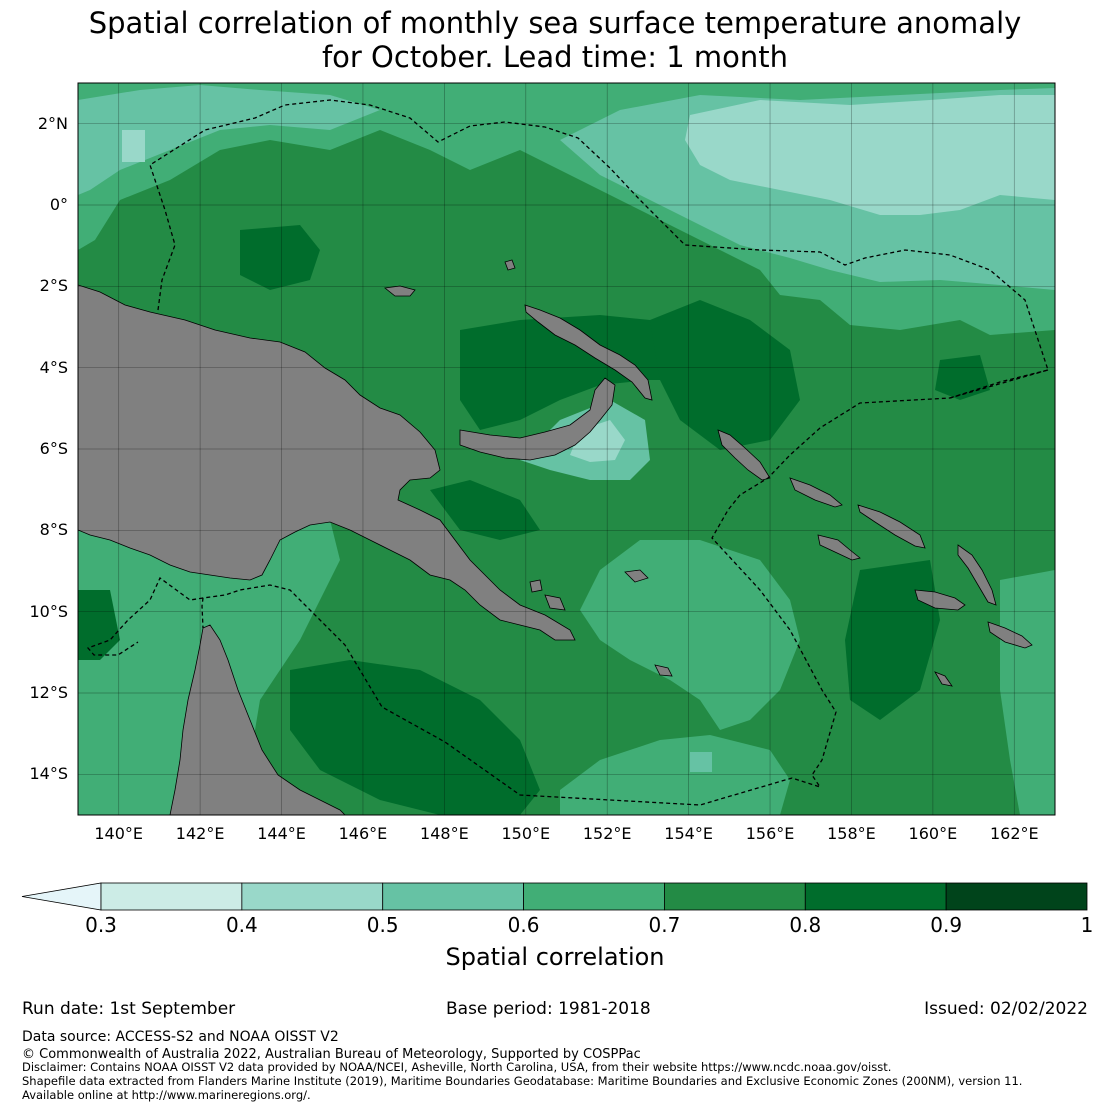 The image size is (1110, 1110). Describe the element at coordinates (53, 367) in the screenshot. I see `lat-tick-label: 4°S` at that location.